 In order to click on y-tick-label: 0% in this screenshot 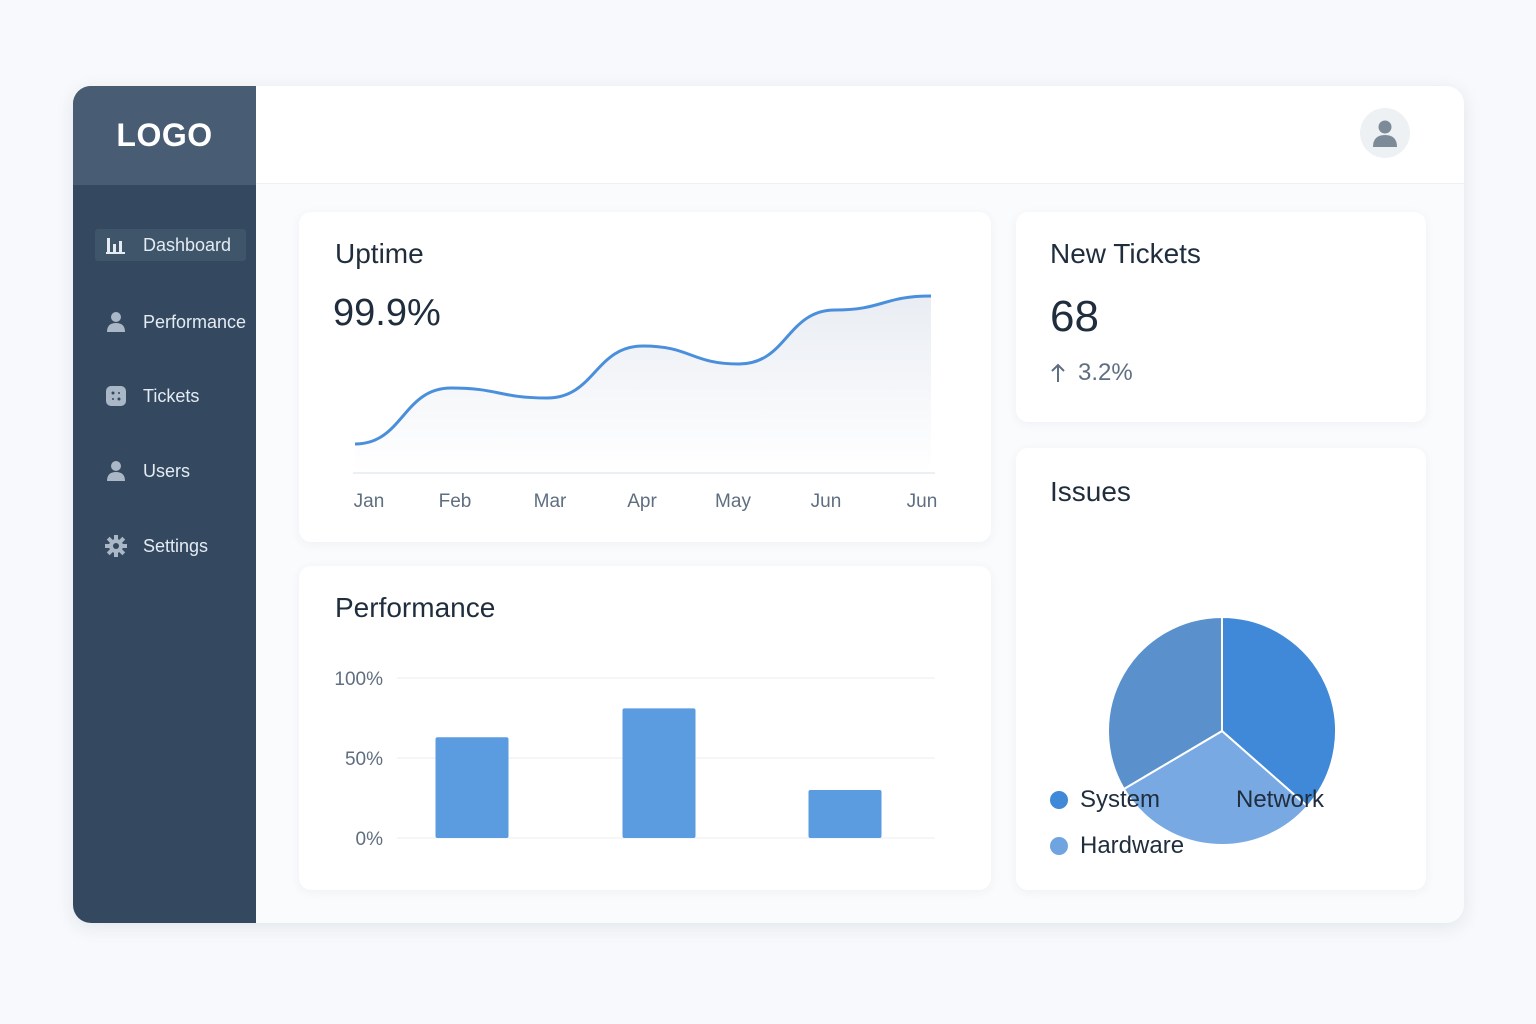, I will do `click(370, 839)`.